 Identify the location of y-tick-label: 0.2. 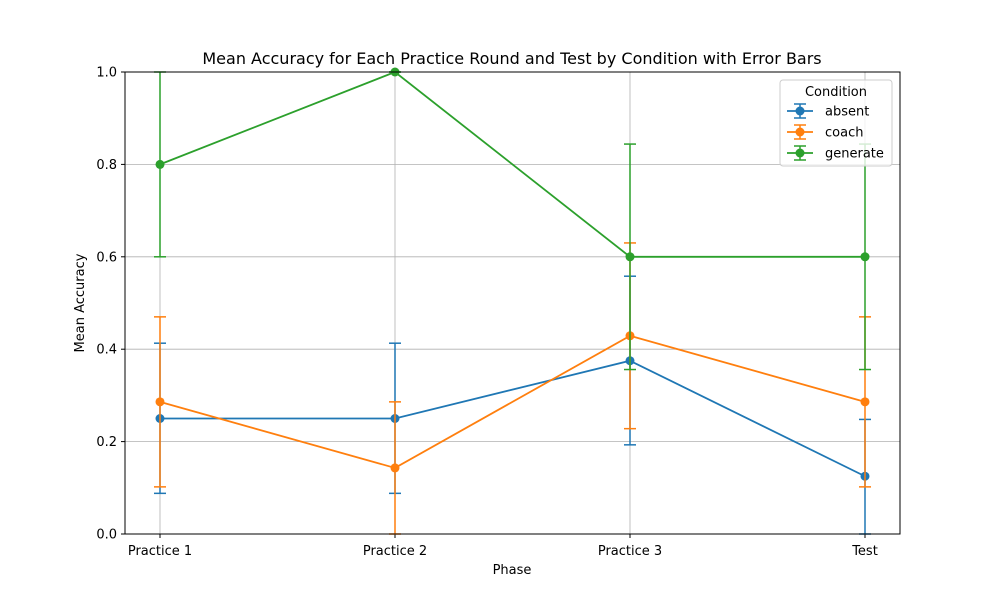
(106, 442).